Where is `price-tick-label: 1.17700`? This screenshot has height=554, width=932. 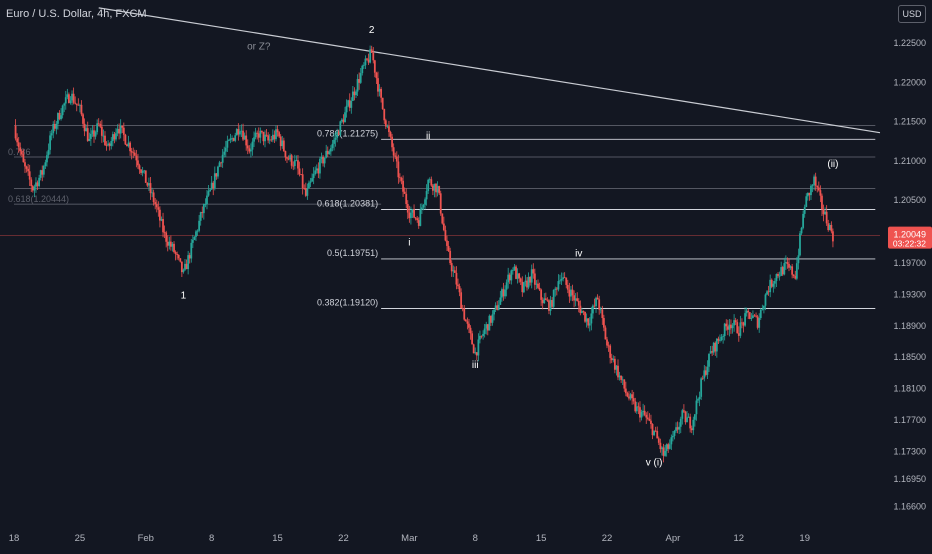
price-tick-label: 1.17700 is located at coordinates (909, 420).